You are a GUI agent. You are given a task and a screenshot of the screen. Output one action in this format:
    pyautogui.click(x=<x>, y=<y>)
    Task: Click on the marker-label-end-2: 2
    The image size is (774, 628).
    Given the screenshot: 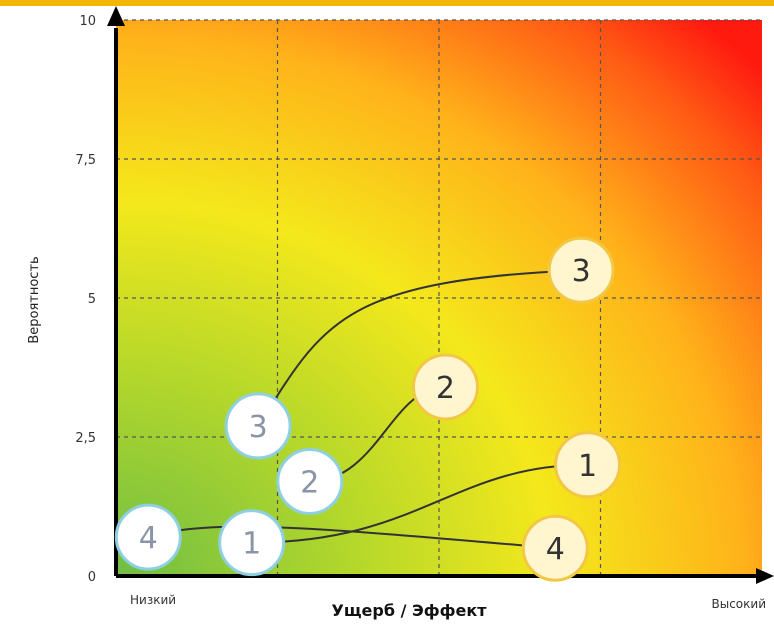 What is the action you would take?
    pyautogui.click(x=445, y=388)
    